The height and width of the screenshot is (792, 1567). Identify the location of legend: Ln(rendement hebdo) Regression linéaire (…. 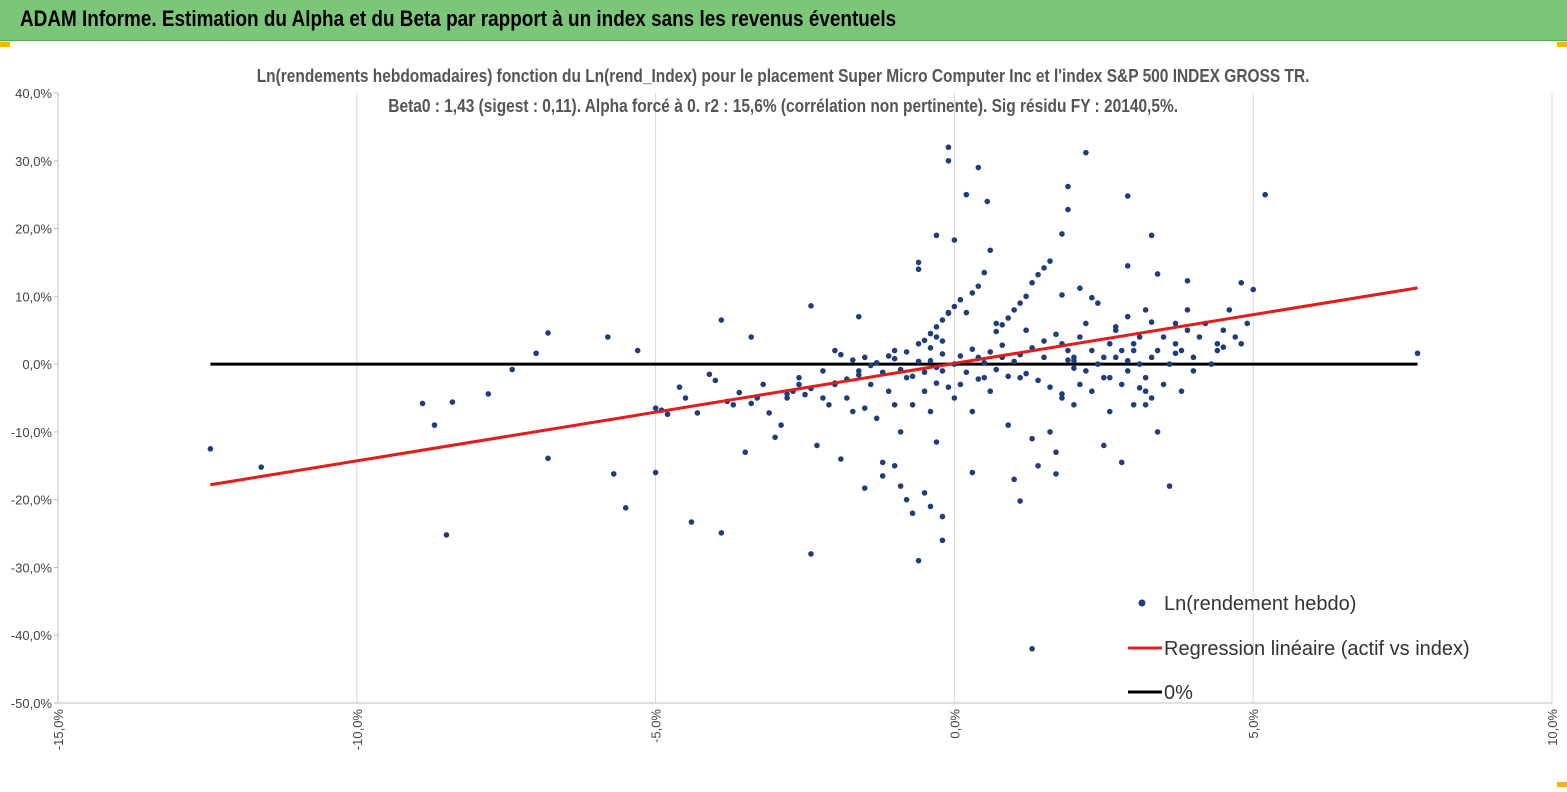
(1299, 648).